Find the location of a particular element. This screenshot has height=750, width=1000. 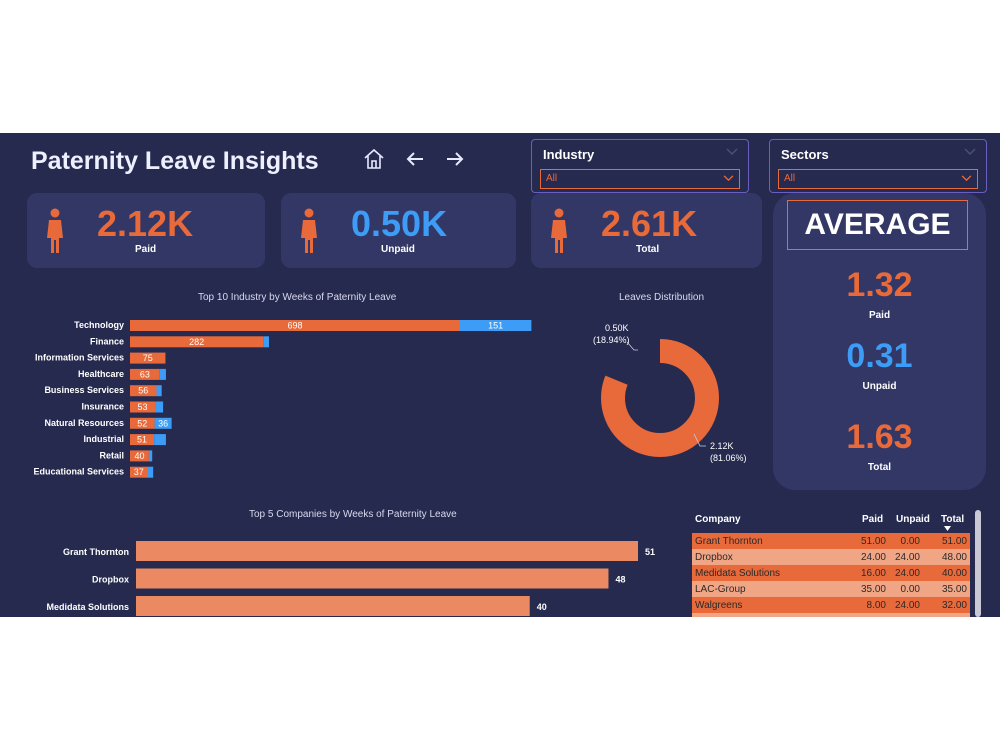

kpi-value: 2.12K is located at coordinates (145, 223).